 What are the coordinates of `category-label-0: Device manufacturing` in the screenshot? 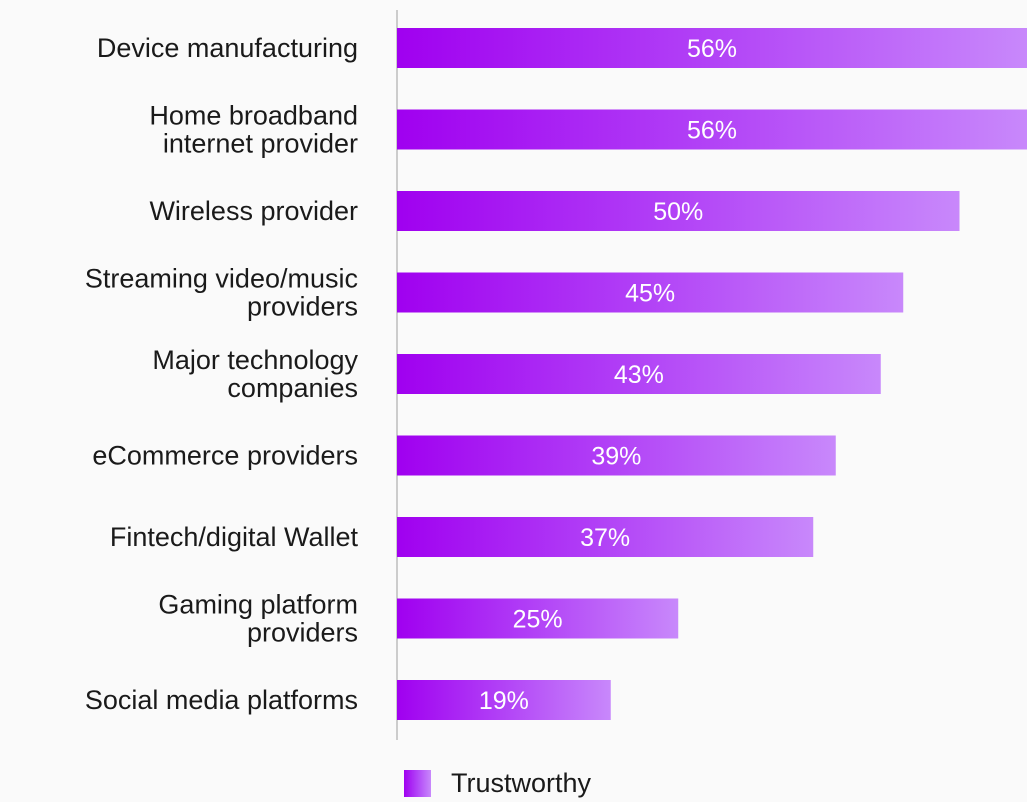 It's located at (227, 48).